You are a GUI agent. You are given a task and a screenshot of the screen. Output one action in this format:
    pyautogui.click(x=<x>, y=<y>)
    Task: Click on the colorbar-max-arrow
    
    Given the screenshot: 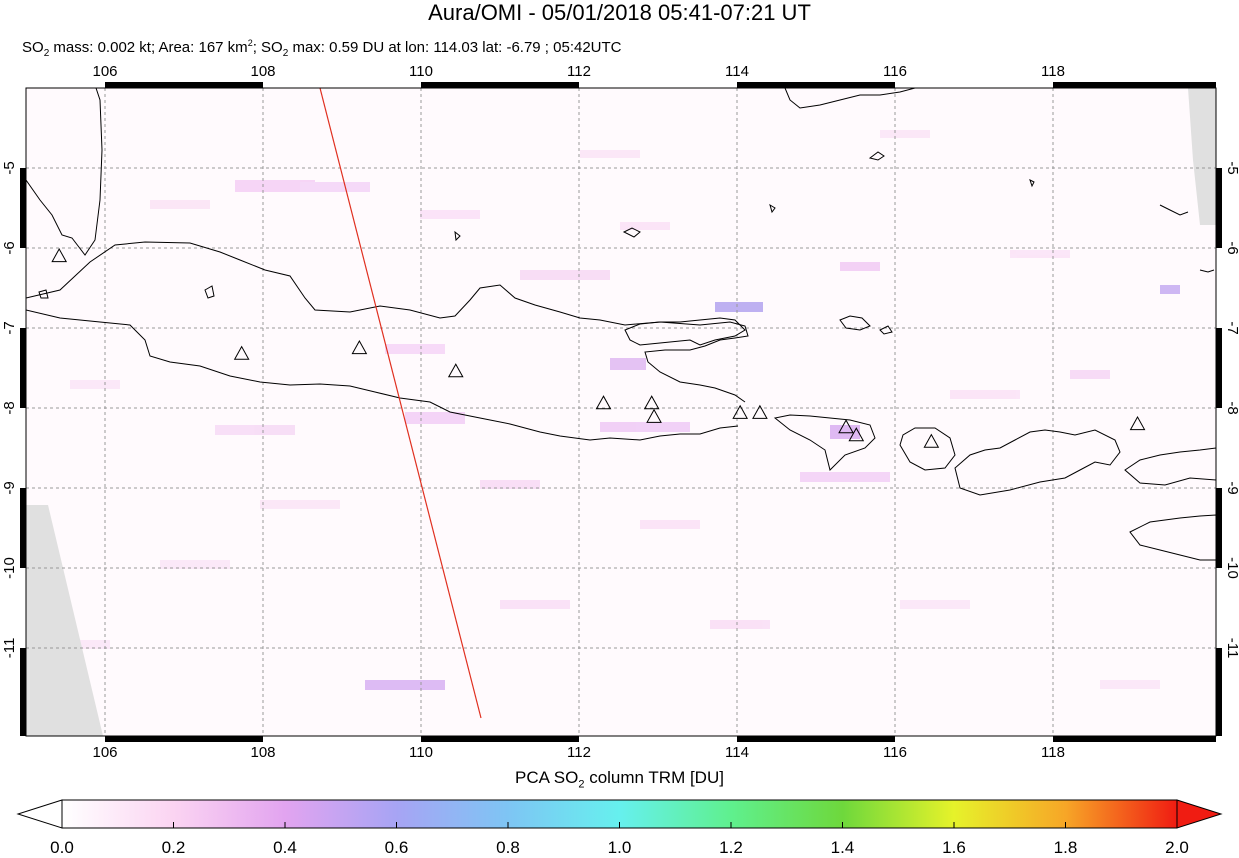 What is the action you would take?
    pyautogui.click(x=1199, y=814)
    